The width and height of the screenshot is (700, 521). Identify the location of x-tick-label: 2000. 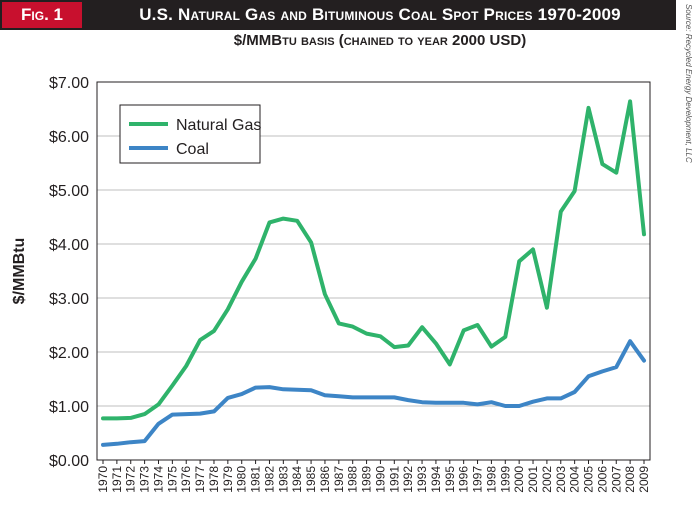
(519, 479).